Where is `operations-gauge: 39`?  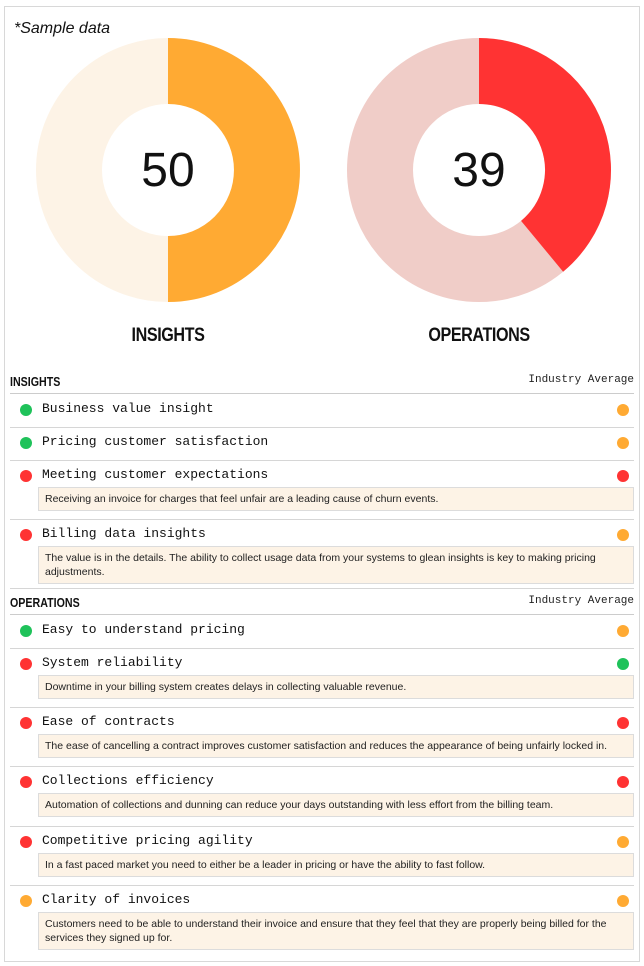 operations-gauge: 39 is located at coordinates (479, 170).